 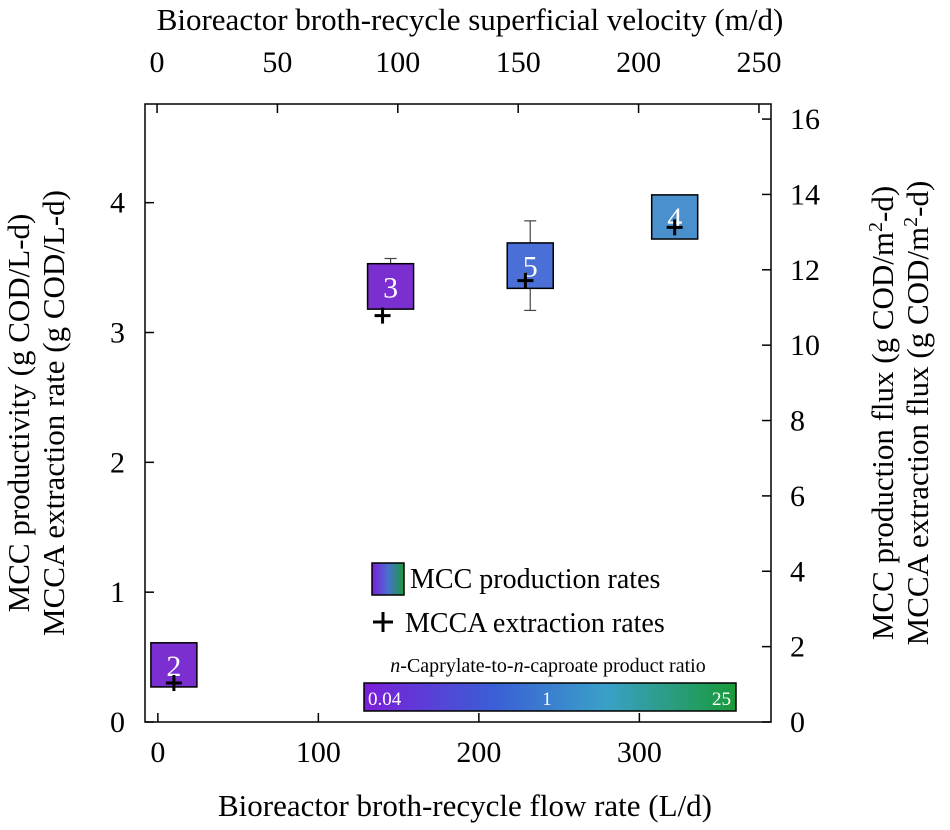 I want to click on colorbar-gradient, so click(x=550, y=697).